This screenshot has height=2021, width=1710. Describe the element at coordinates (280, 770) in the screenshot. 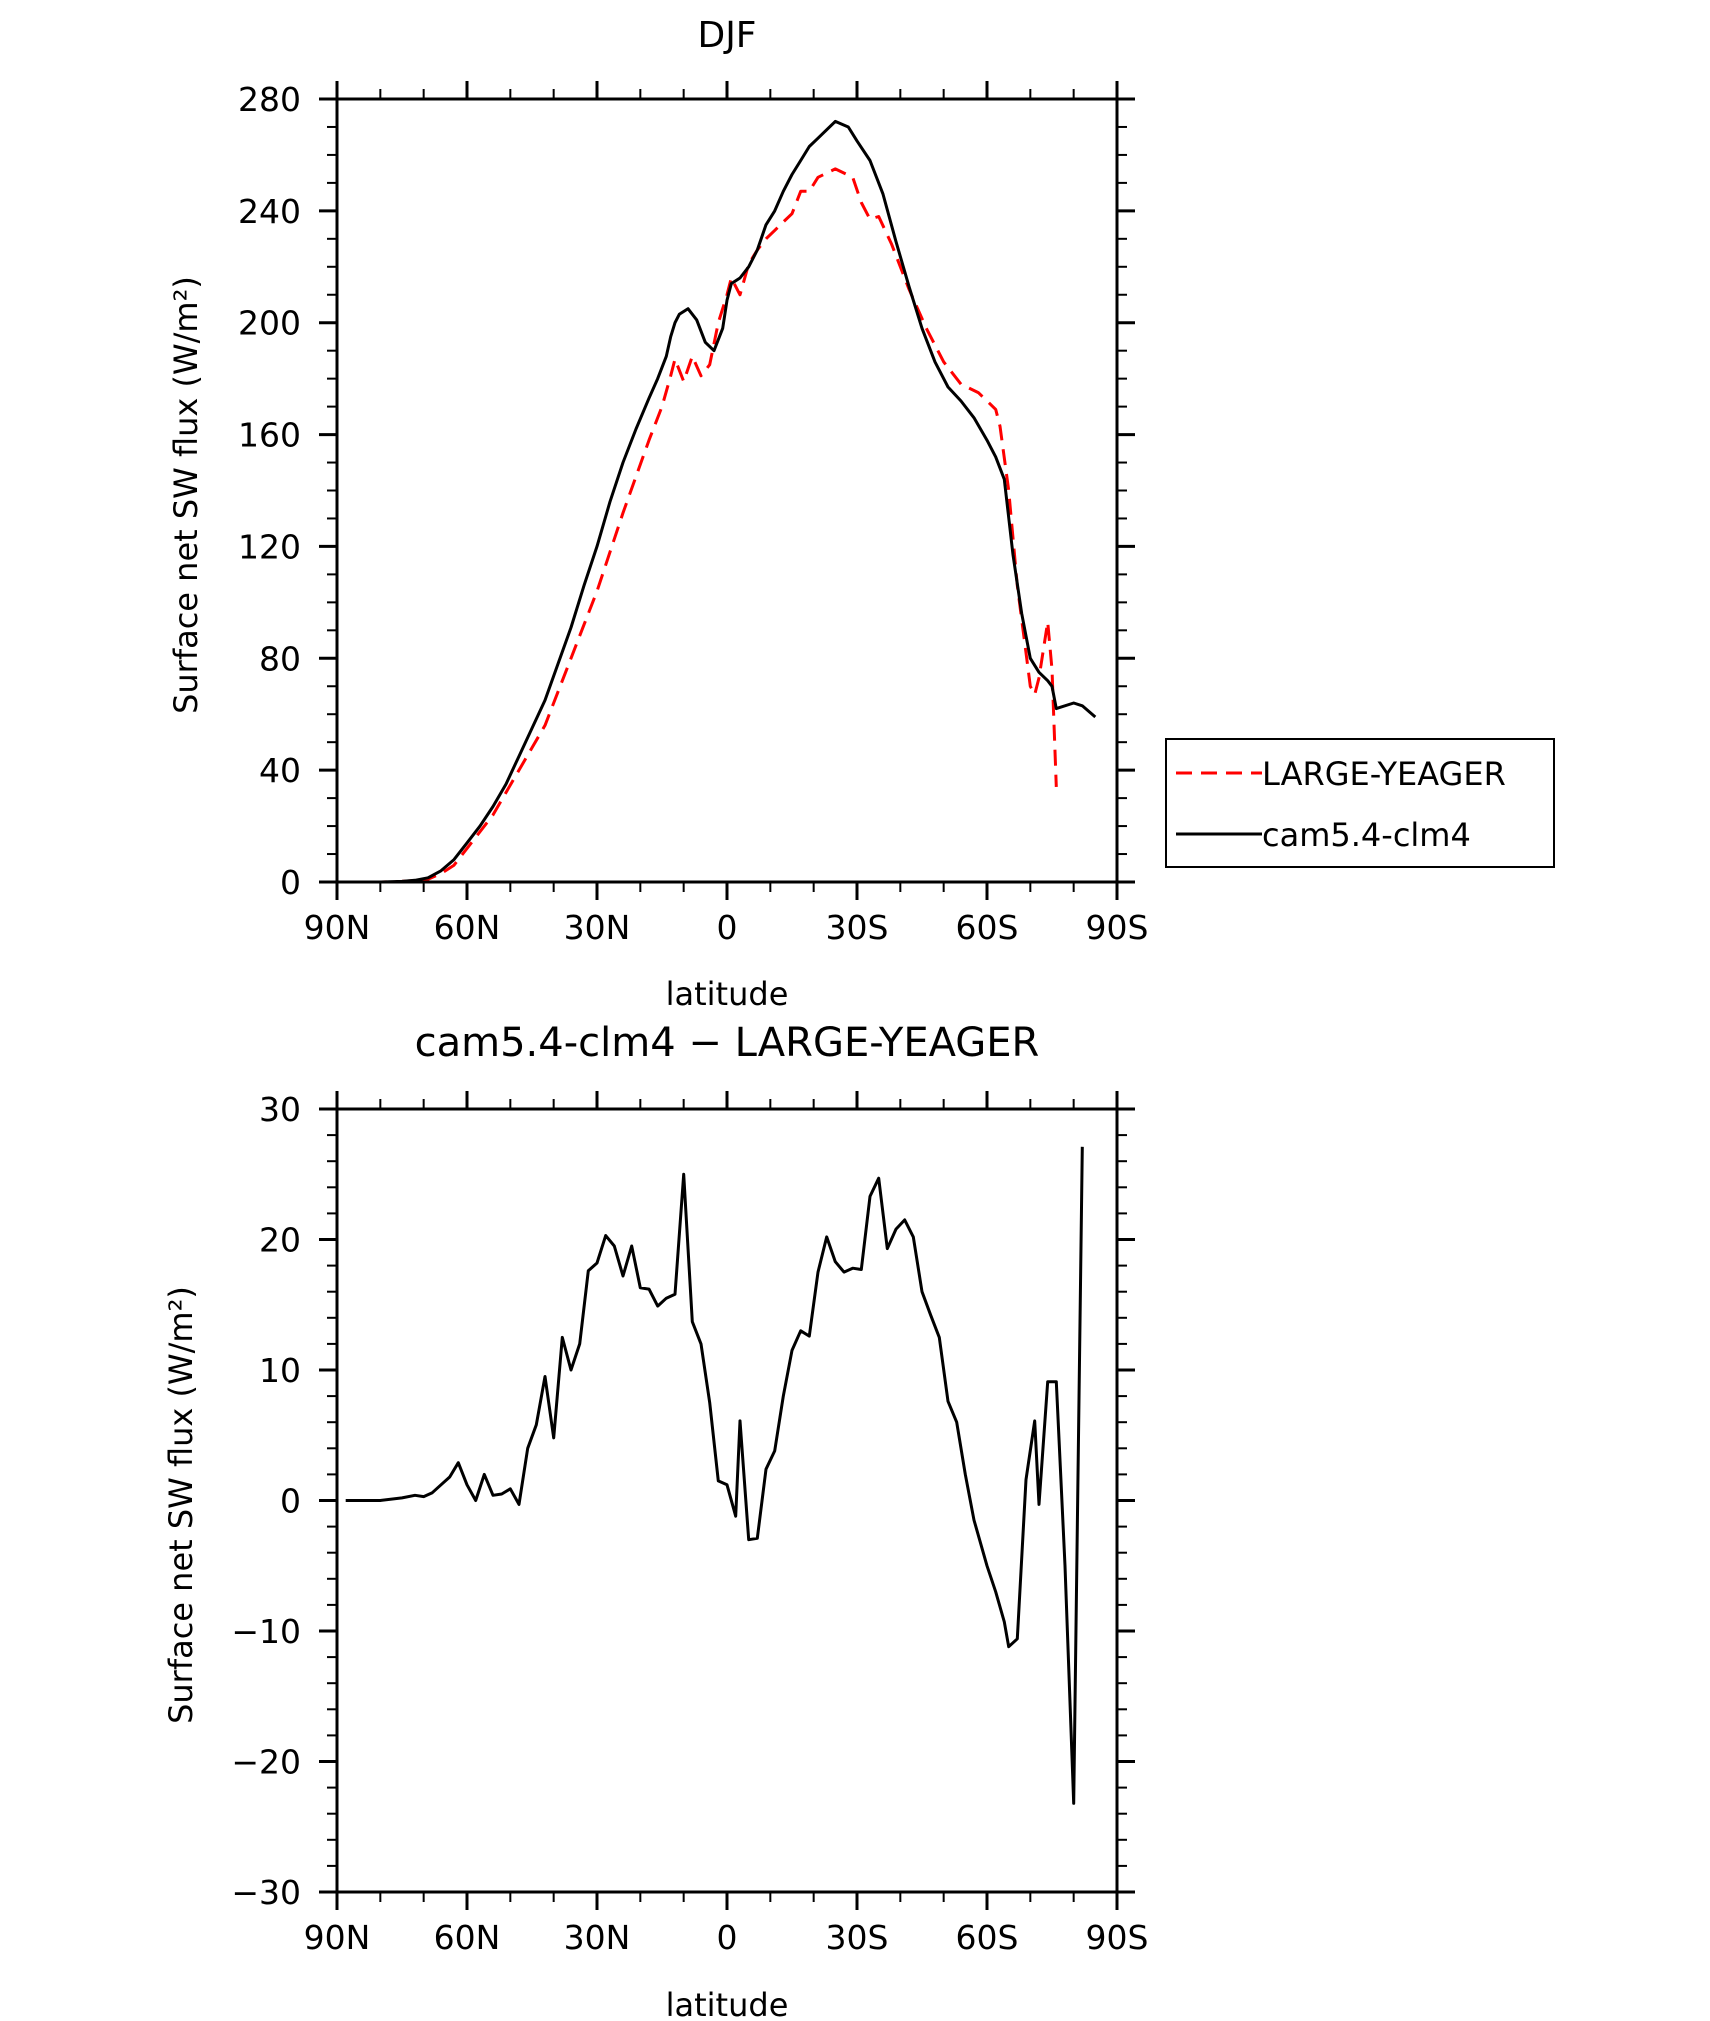

I see `y-tick-label: 40` at that location.